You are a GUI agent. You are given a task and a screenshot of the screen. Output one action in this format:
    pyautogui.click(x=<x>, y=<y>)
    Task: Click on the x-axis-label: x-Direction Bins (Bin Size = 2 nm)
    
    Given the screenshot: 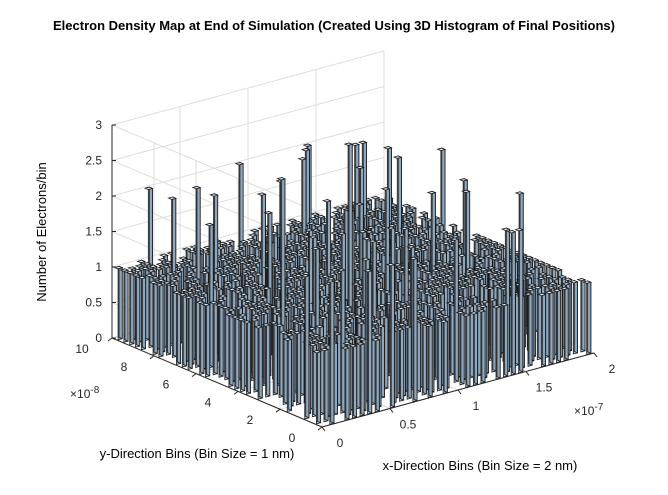 What is the action you would take?
    pyautogui.click(x=480, y=465)
    